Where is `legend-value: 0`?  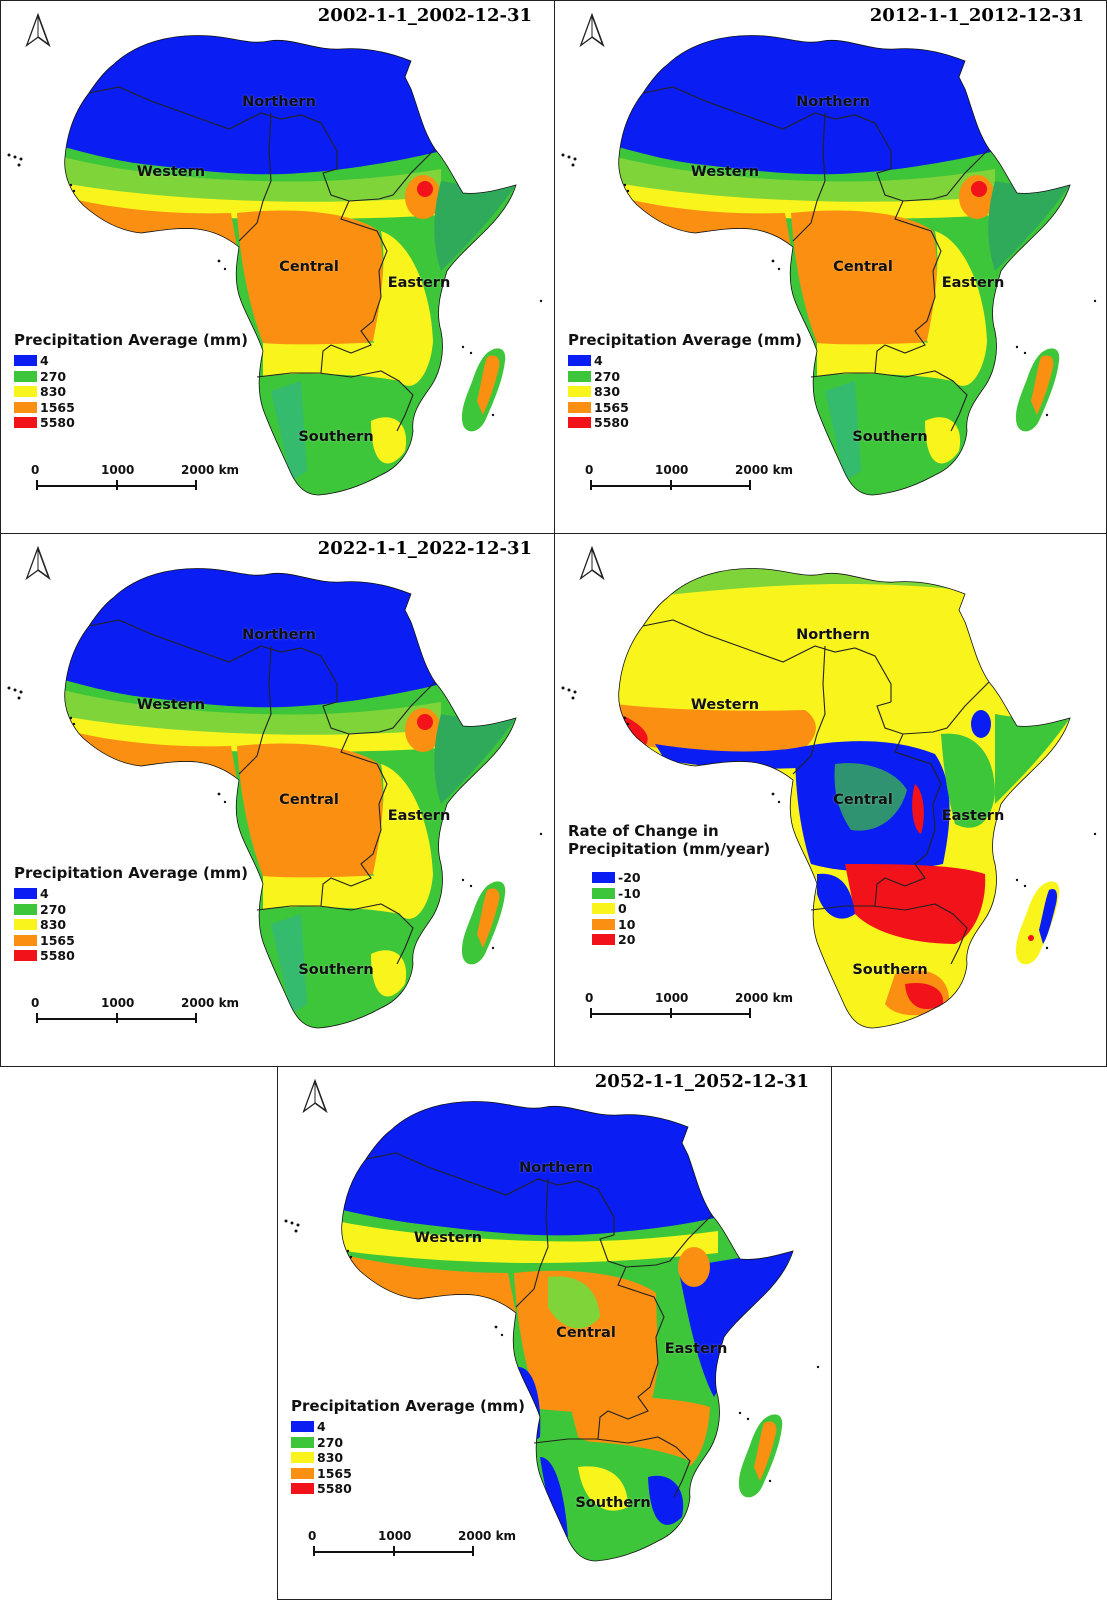 legend-value: 0 is located at coordinates (622, 909).